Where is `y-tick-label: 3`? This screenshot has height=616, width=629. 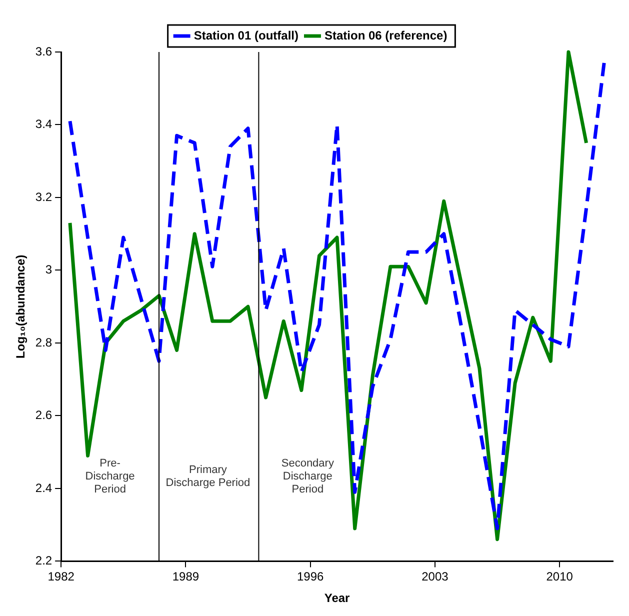
y-tick-label: 3 is located at coordinates (48, 269).